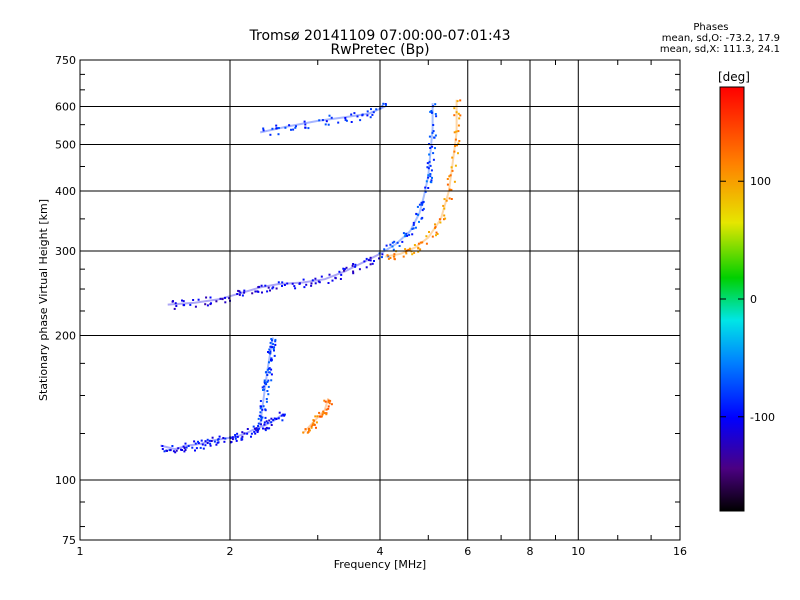 The height and width of the screenshot is (600, 800). I want to click on stats-x-line: mean, sd,X: 111.3, 24.1, so click(719, 49).